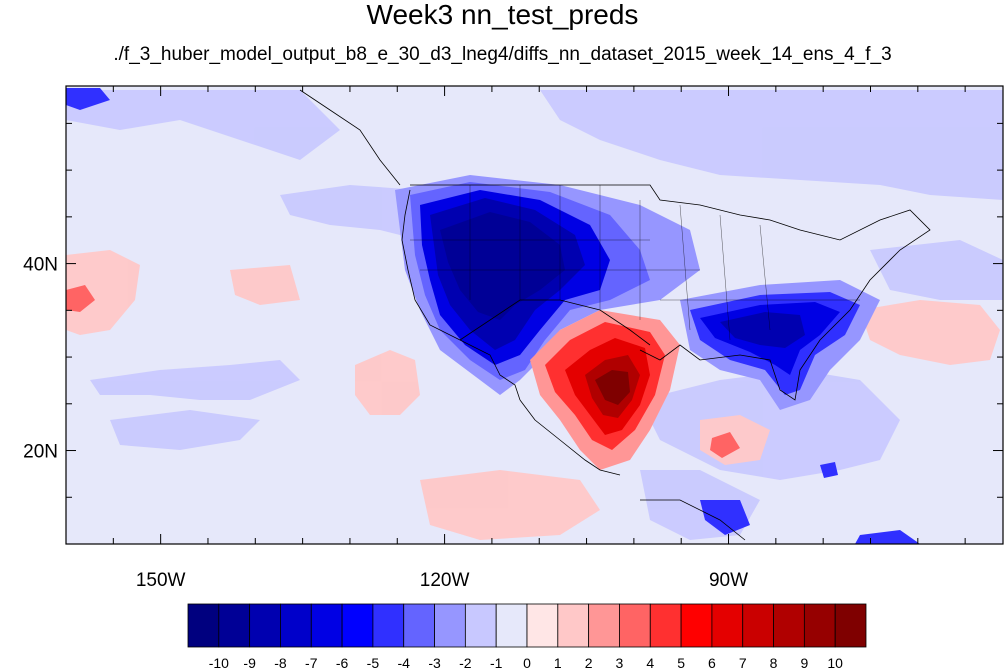 This screenshot has height=672, width=1005. What do you see at coordinates (681, 663) in the screenshot?
I see `colorbar-label: 5` at bounding box center [681, 663].